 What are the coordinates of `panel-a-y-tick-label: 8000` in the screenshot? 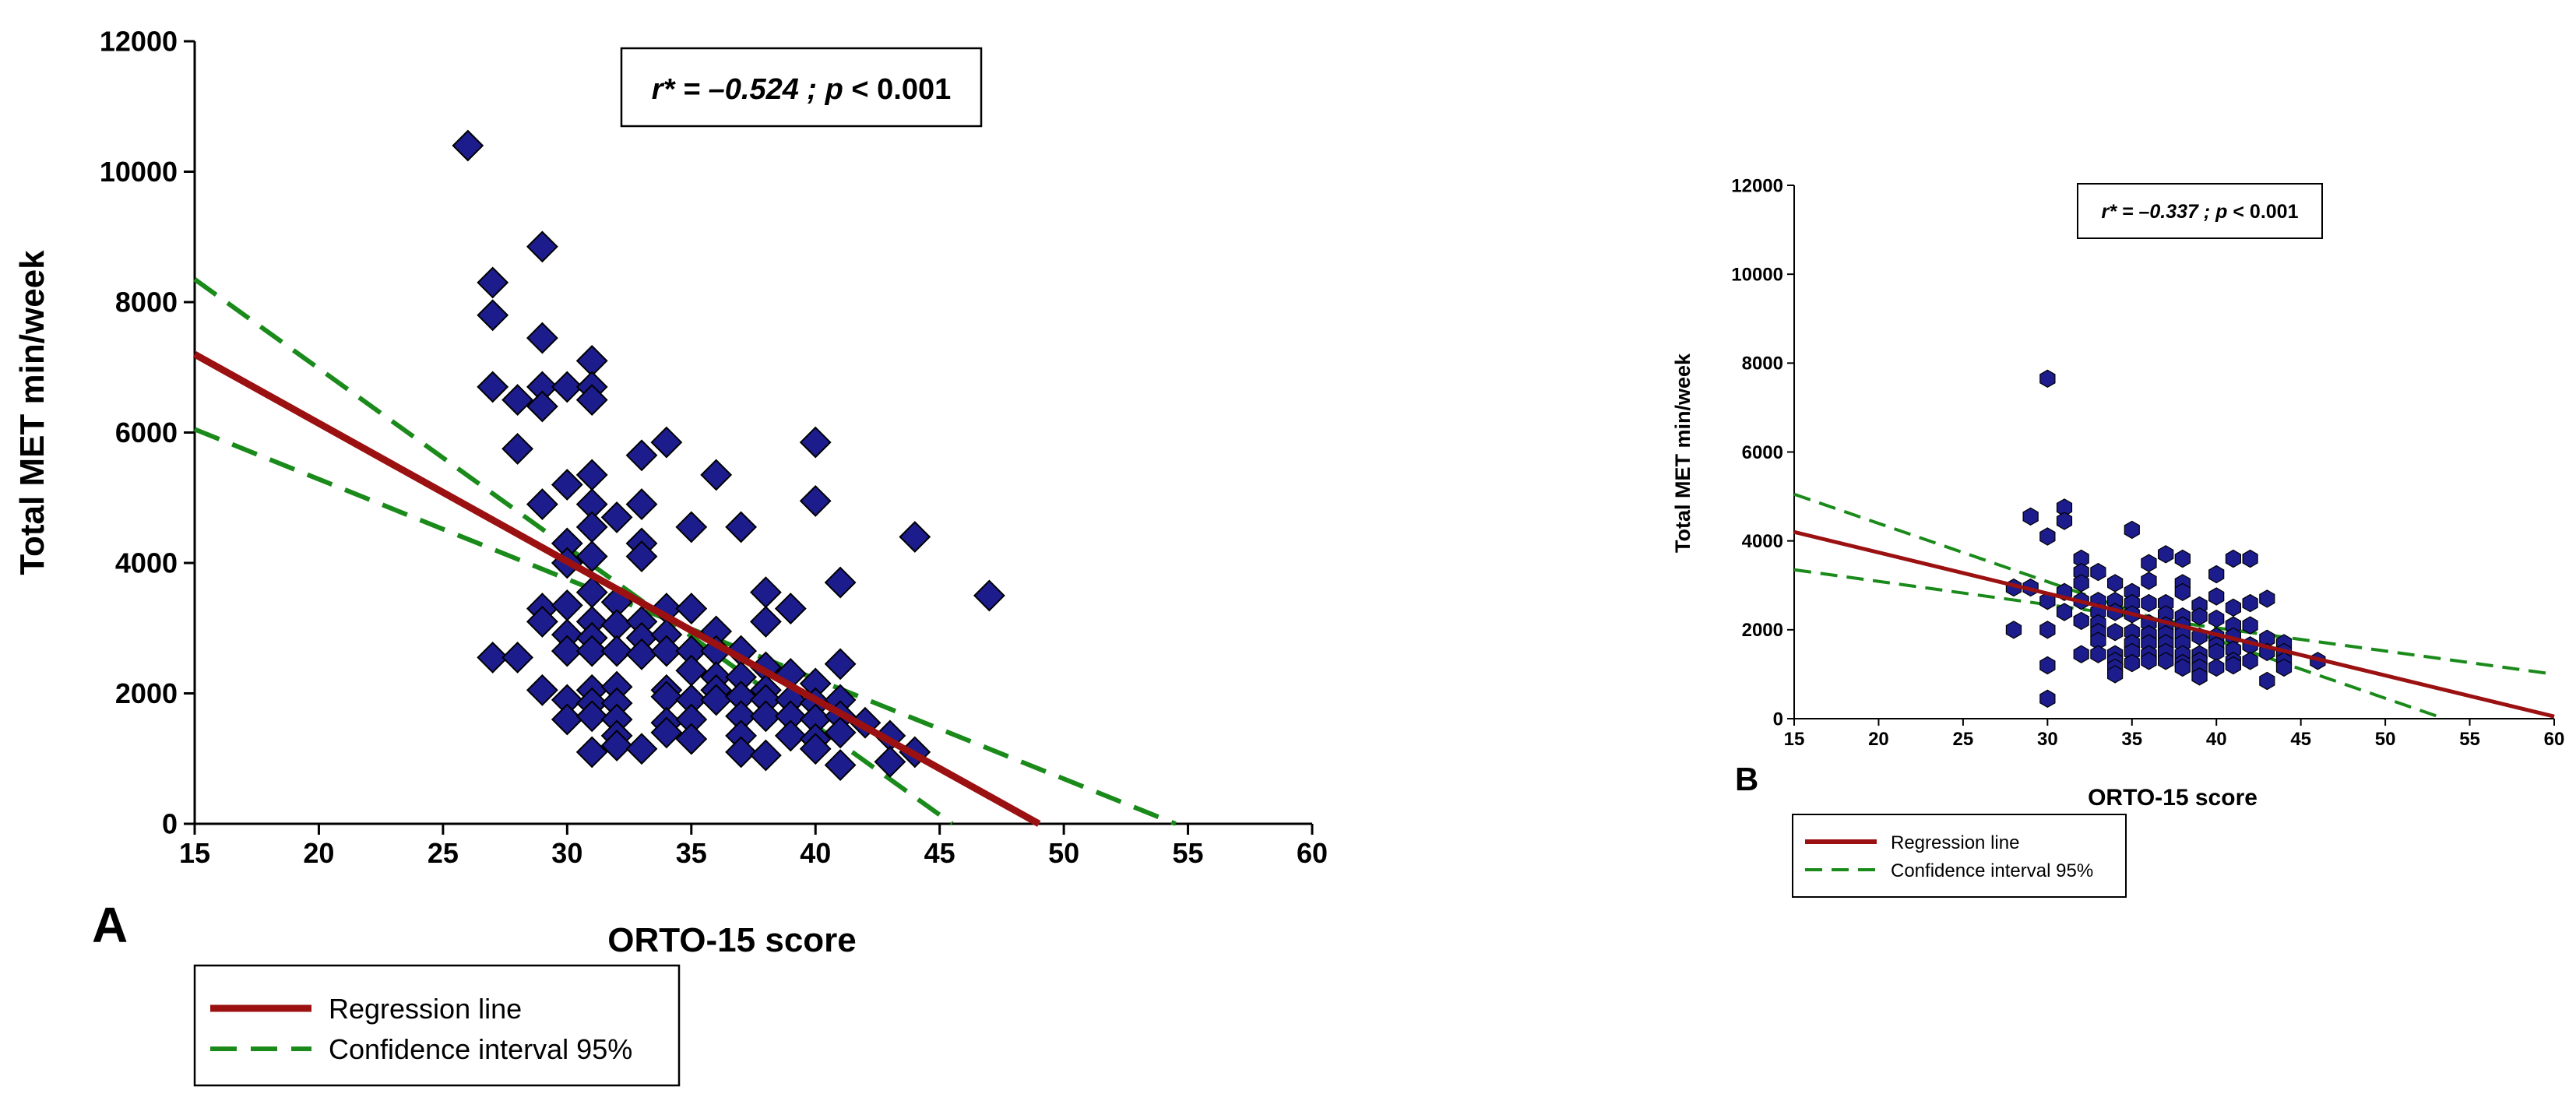 It's located at (146, 302).